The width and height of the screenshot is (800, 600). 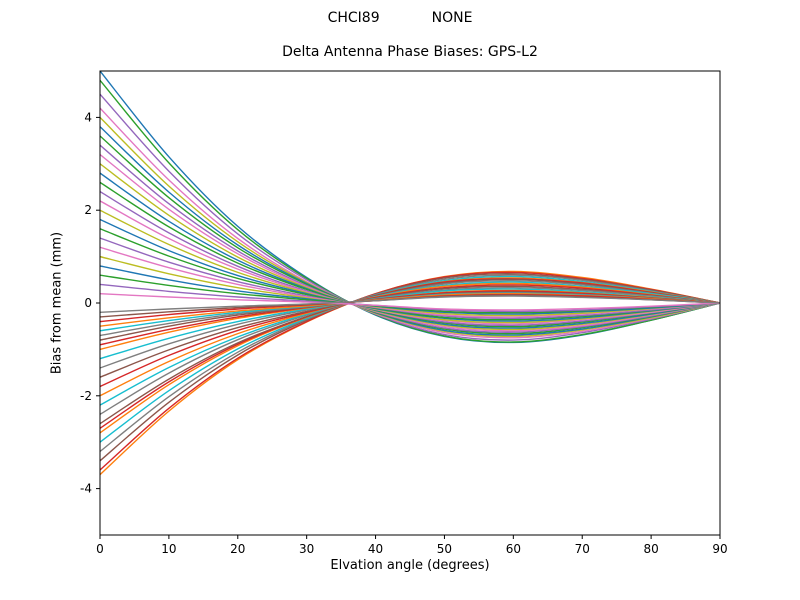 I want to click on x-tick-label: 20, so click(x=237, y=549).